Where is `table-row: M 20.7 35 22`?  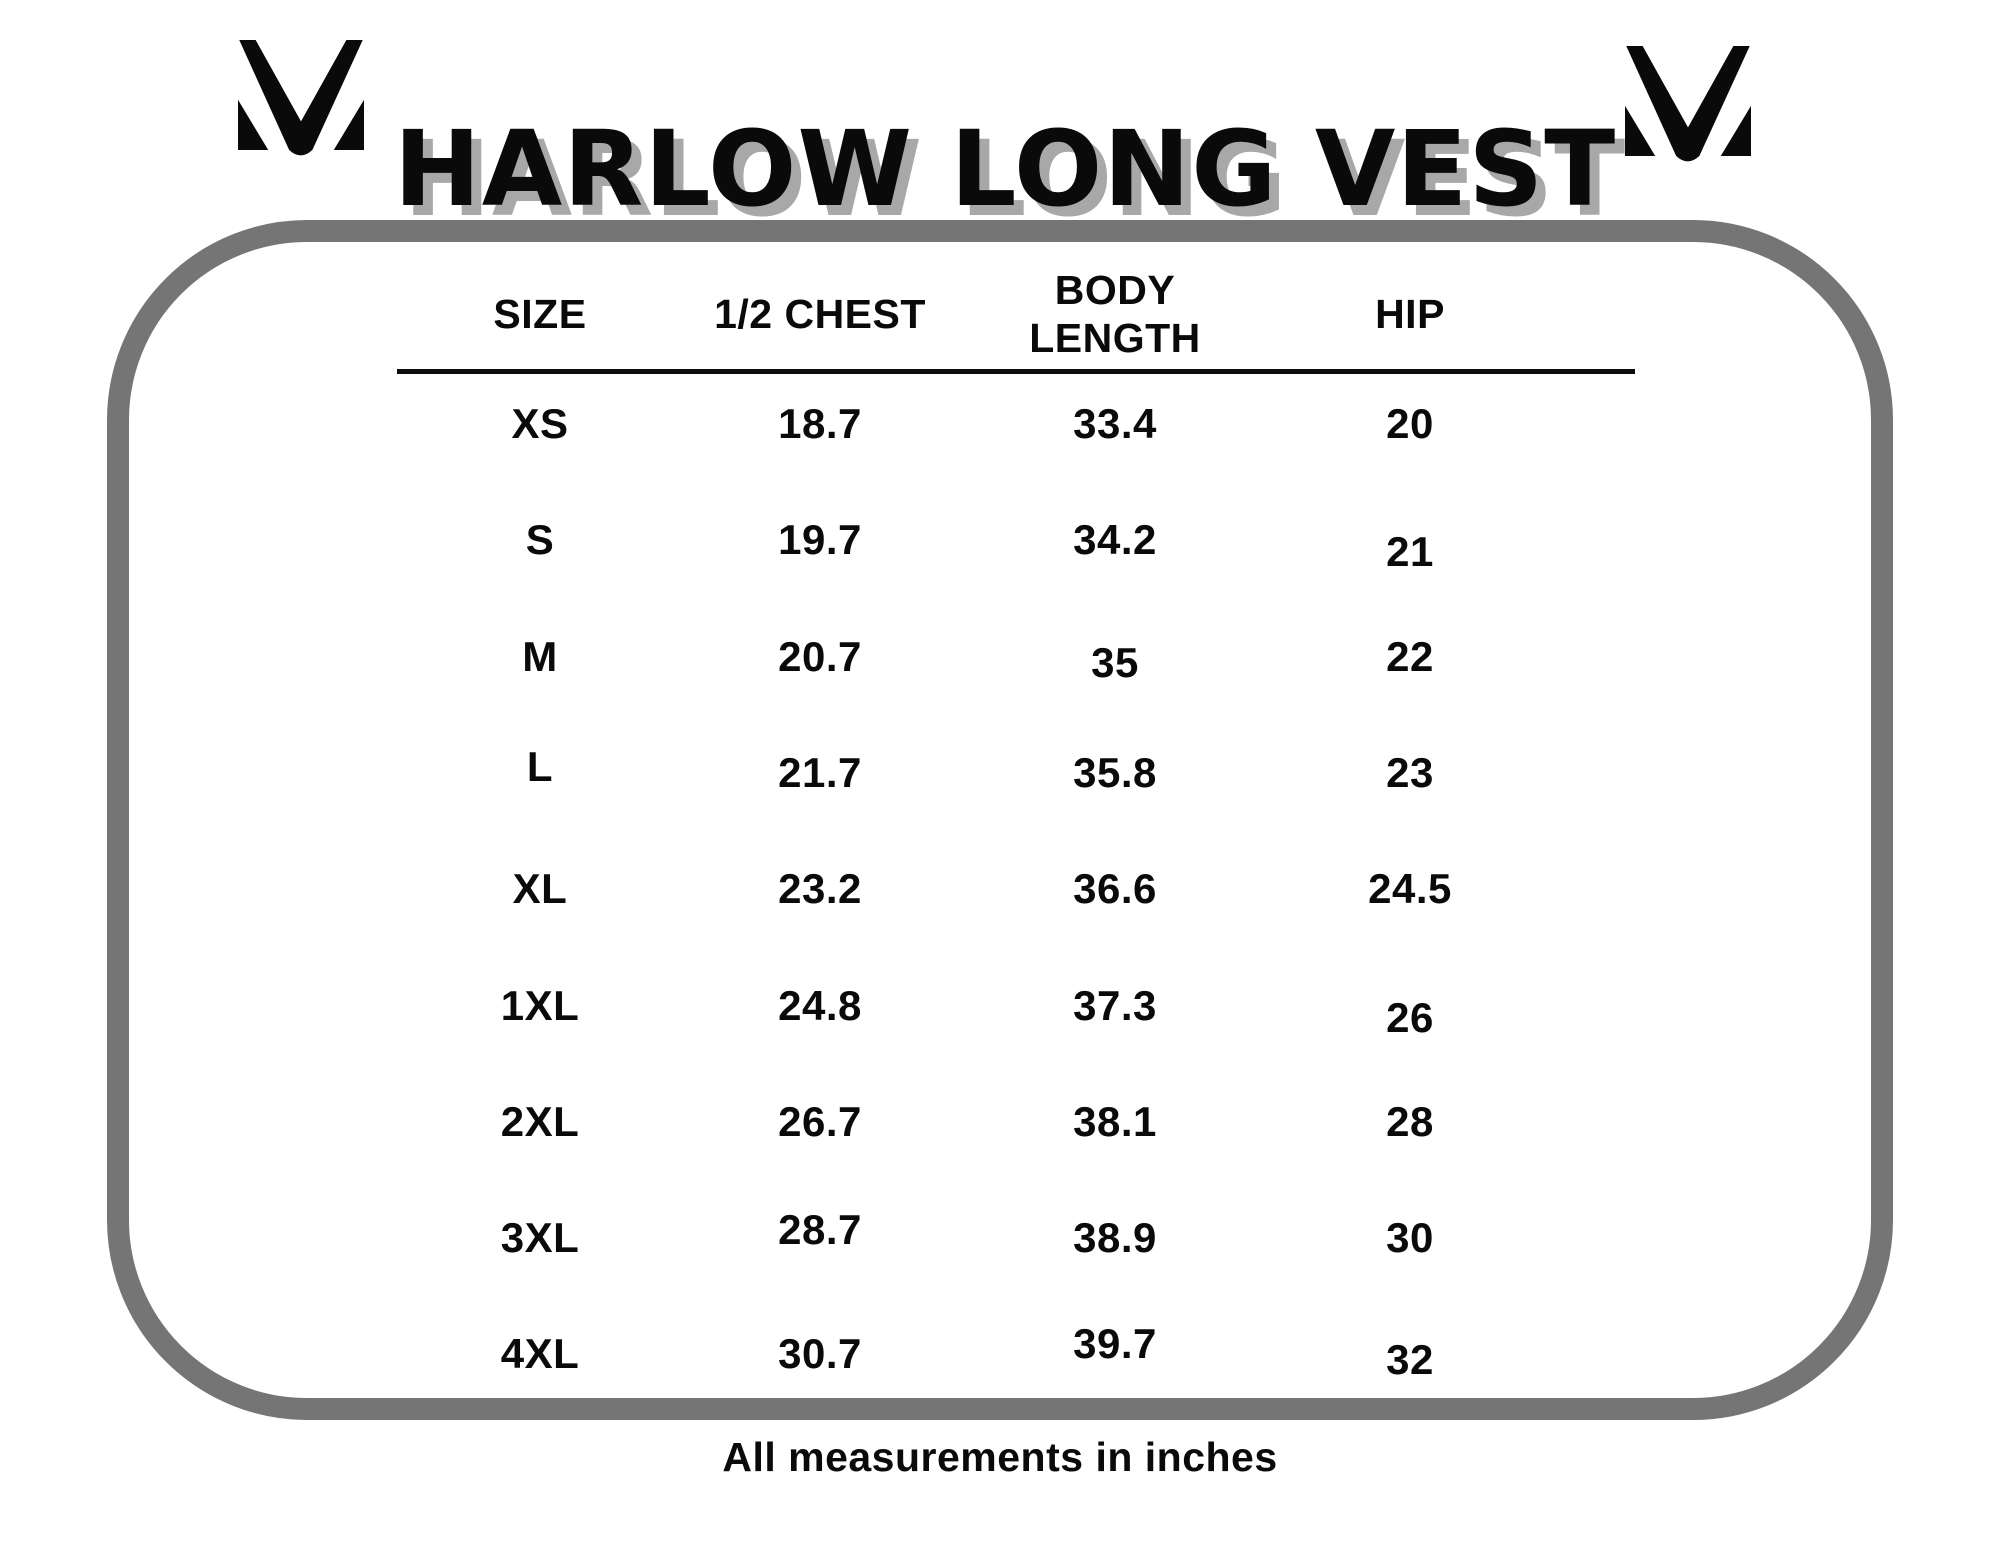 table-row: M 20.7 35 22 is located at coordinates (1015, 657).